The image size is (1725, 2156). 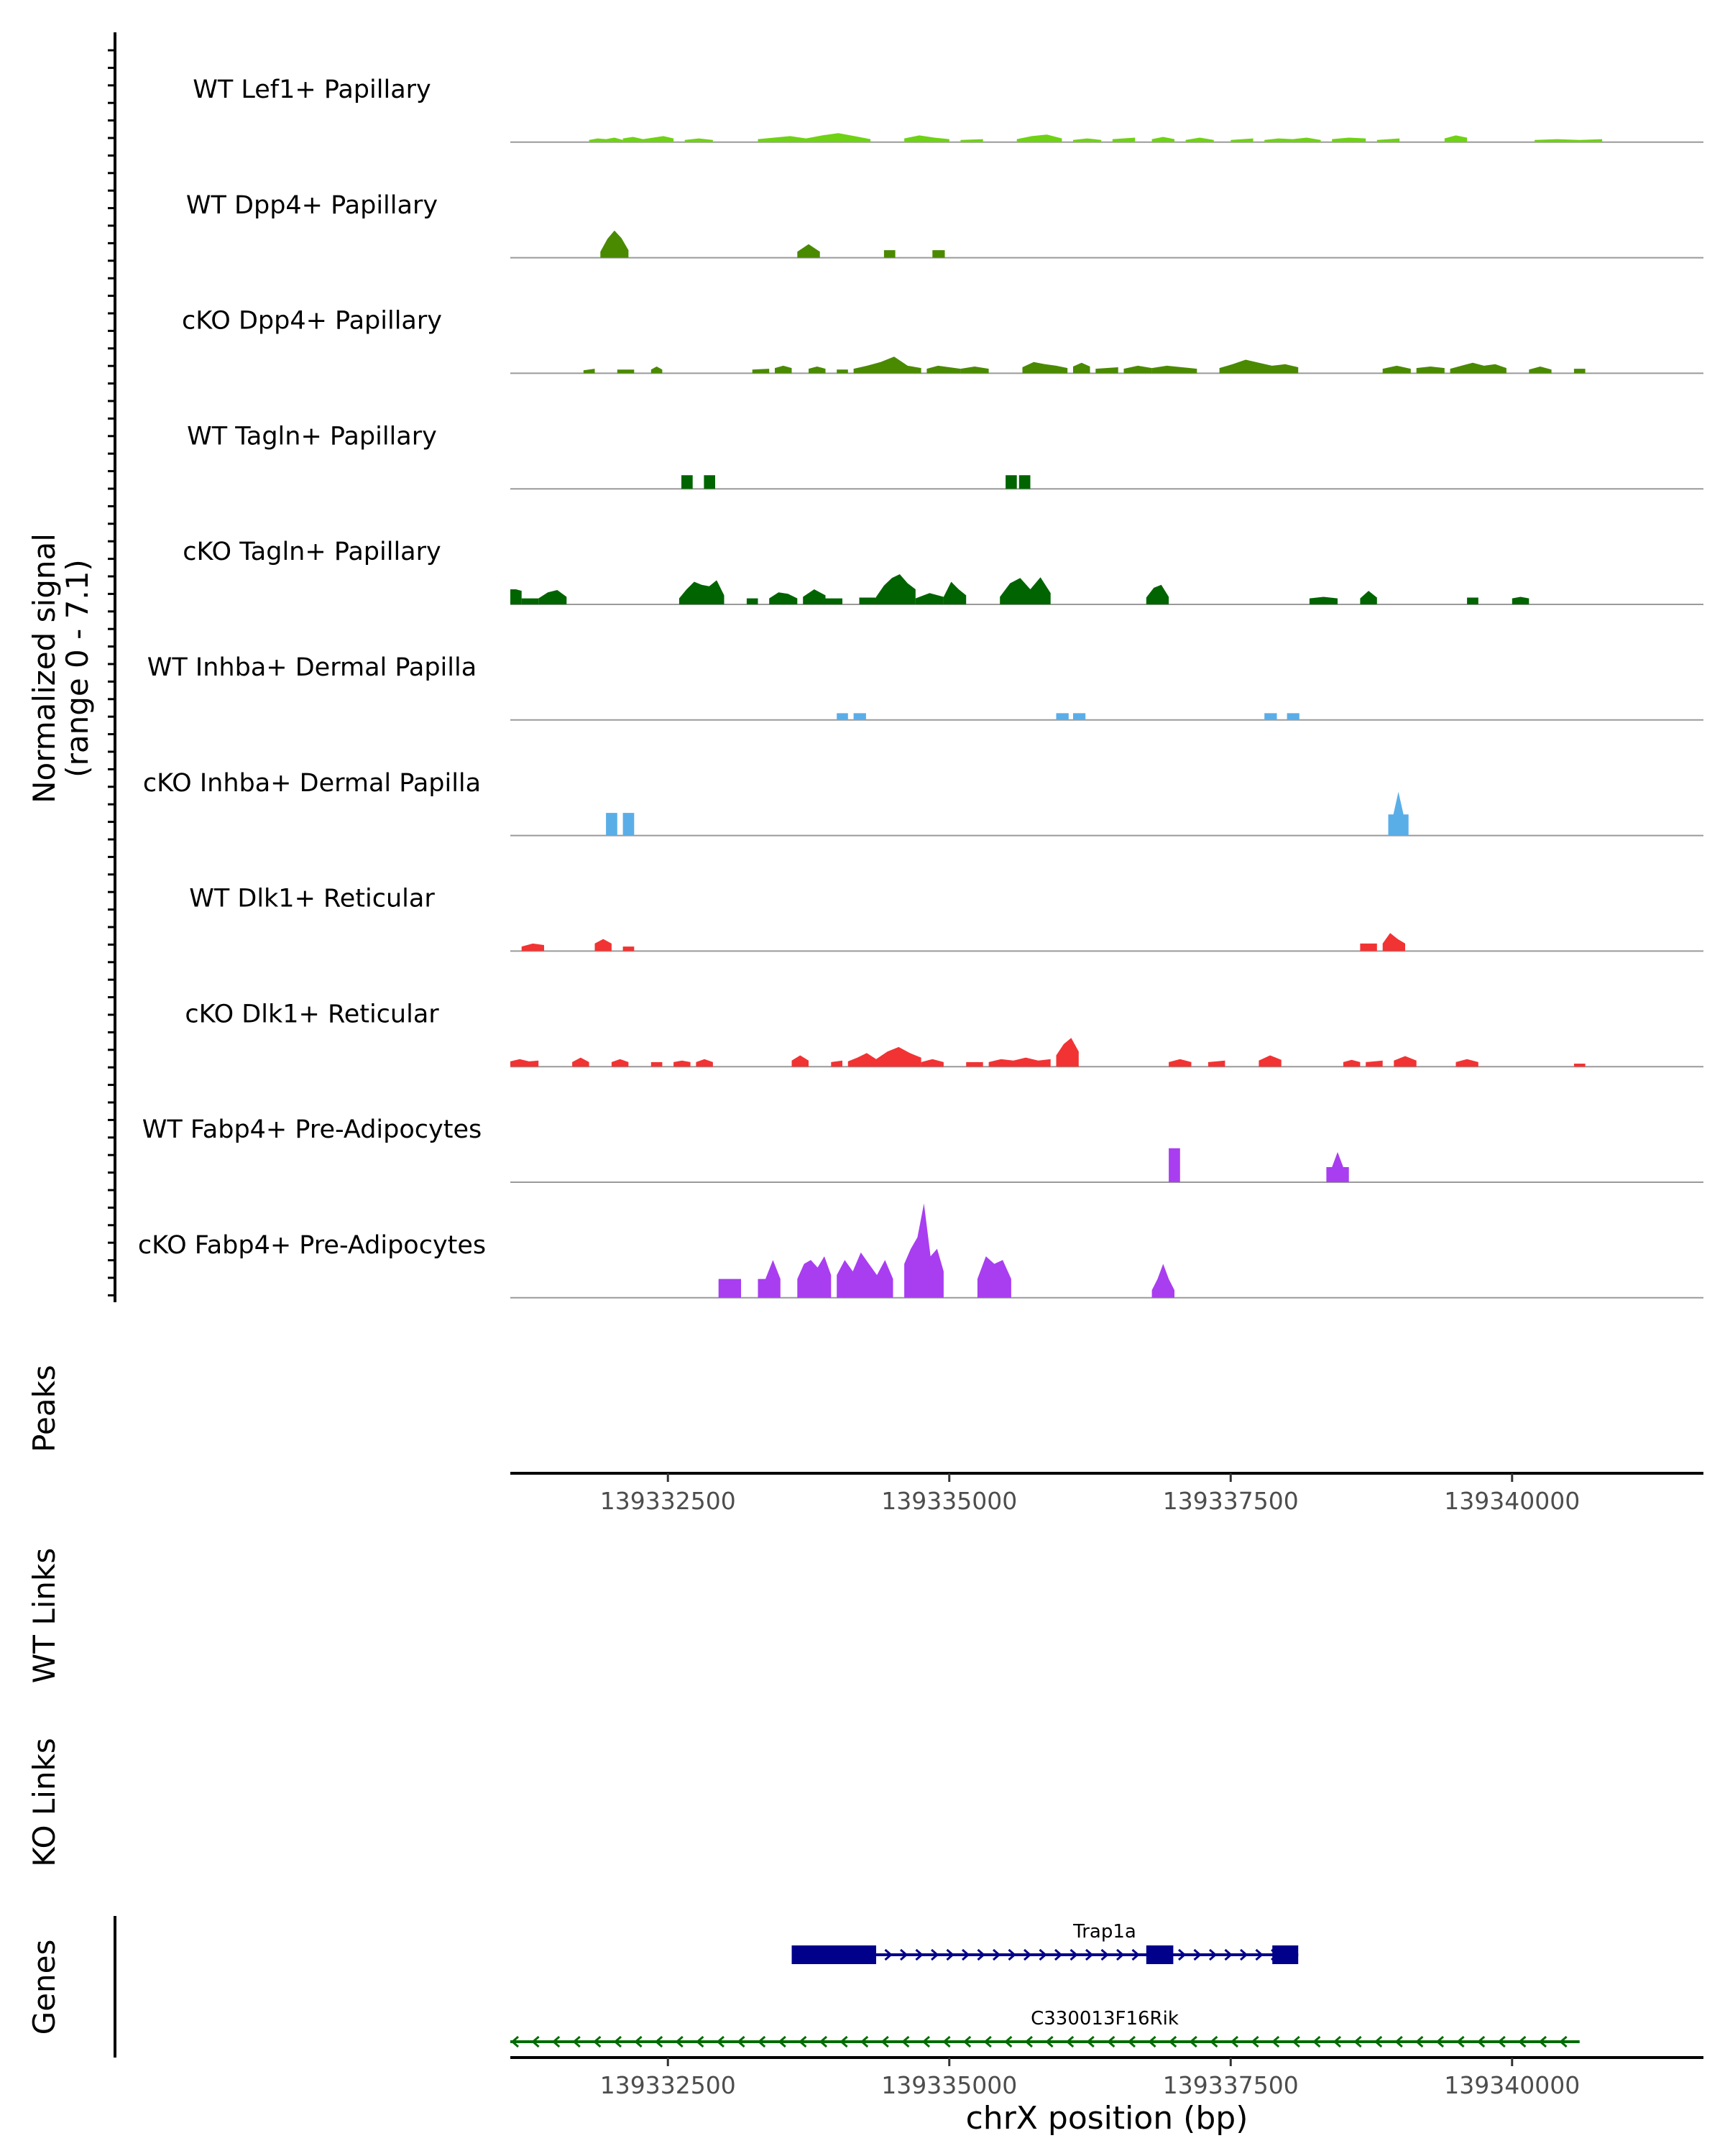 I want to click on track: cKO Inhba+ Dermal Papilla, so click(x=923, y=803).